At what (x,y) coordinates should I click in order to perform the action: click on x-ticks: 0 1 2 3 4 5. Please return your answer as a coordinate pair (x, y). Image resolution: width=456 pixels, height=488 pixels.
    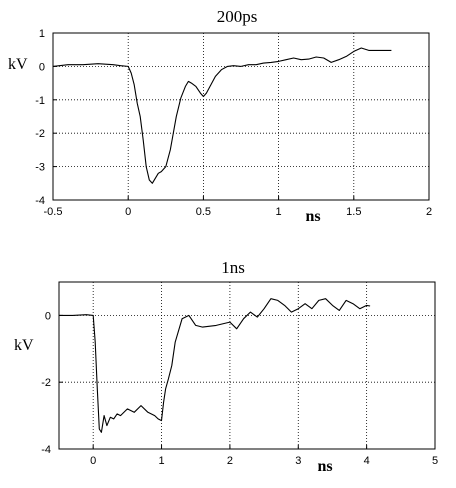
    Looking at the image, I should click on (264, 456).